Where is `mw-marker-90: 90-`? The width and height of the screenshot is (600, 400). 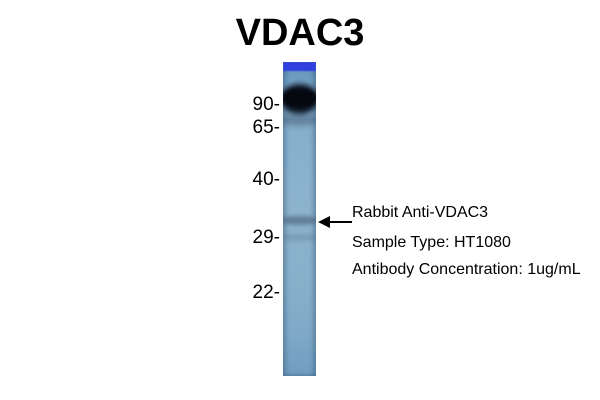 mw-marker-90: 90- is located at coordinates (266, 104).